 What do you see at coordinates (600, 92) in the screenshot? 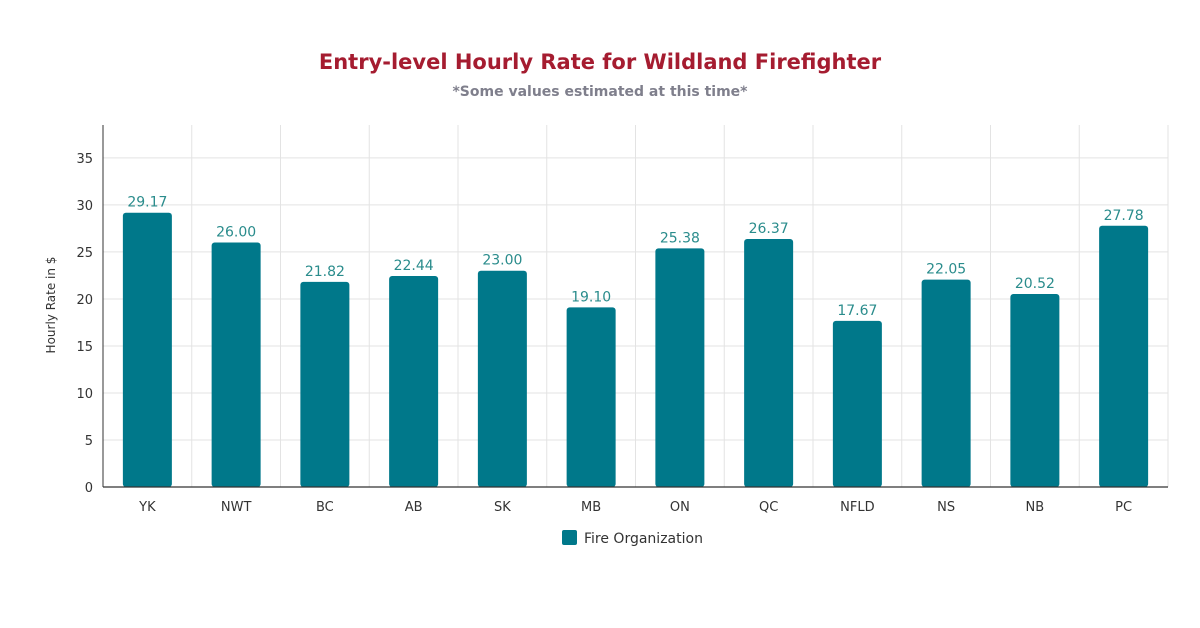
I see `chart-subtitle: *Some values estimated at this time*` at bounding box center [600, 92].